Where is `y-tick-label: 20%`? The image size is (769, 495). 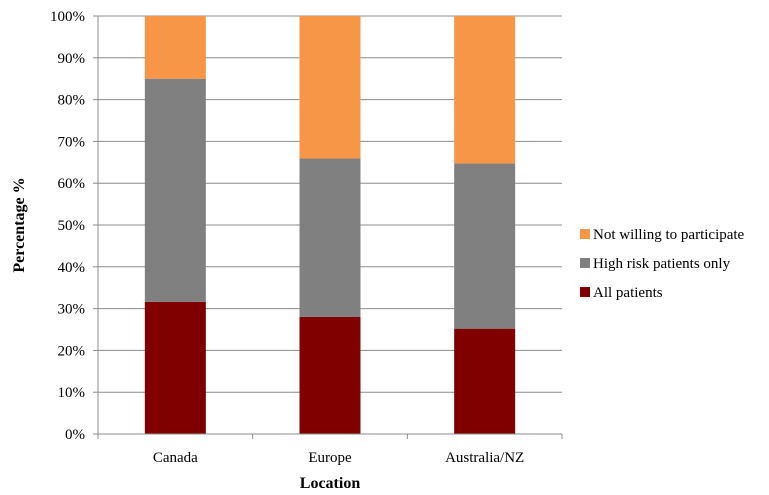 y-tick-label: 20% is located at coordinates (72, 351).